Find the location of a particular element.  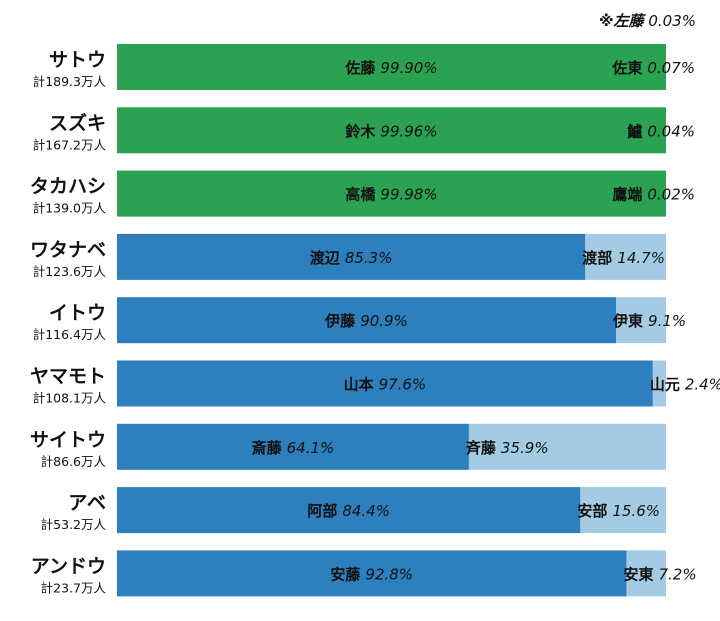

row-reading: アンドウ is located at coordinates (68, 566).